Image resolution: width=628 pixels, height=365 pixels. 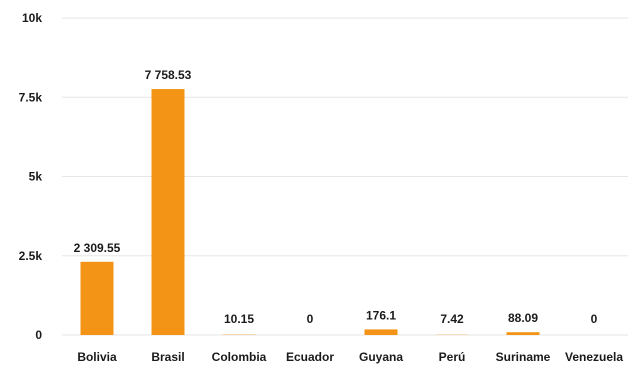 I want to click on data-label-ecuador: 0, so click(x=310, y=319).